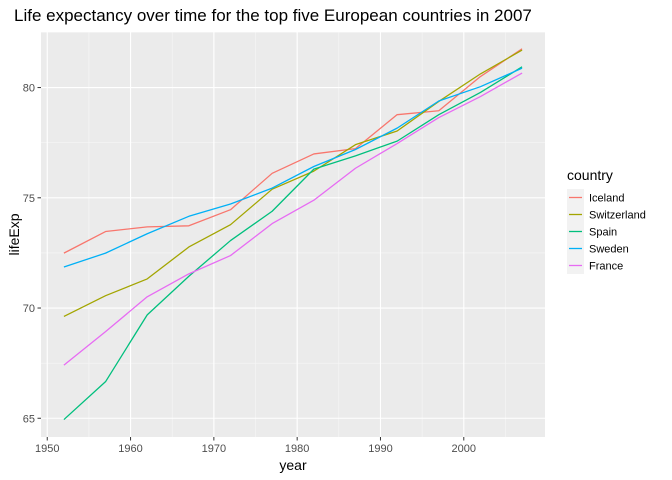 The width and height of the screenshot is (672, 480). I want to click on legend-label-spain: Spain, so click(603, 233).